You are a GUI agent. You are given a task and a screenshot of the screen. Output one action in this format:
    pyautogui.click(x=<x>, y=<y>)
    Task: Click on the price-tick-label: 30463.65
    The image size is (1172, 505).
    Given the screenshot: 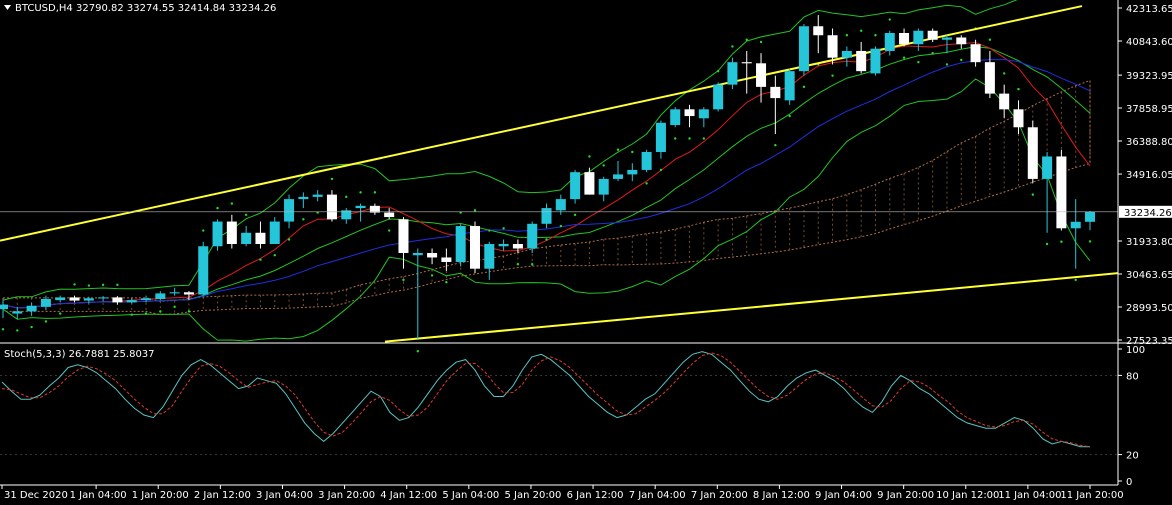 What is the action you would take?
    pyautogui.click(x=1149, y=275)
    